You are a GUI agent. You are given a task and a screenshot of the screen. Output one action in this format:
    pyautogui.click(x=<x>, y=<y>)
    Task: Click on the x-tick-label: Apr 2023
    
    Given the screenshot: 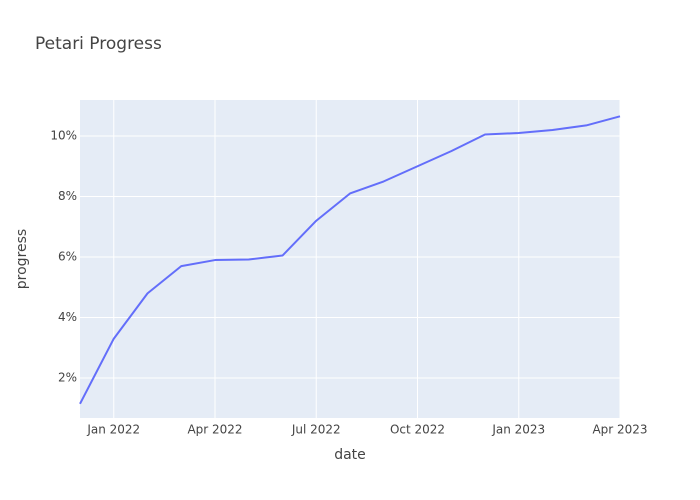 What is the action you would take?
    pyautogui.click(x=619, y=430)
    